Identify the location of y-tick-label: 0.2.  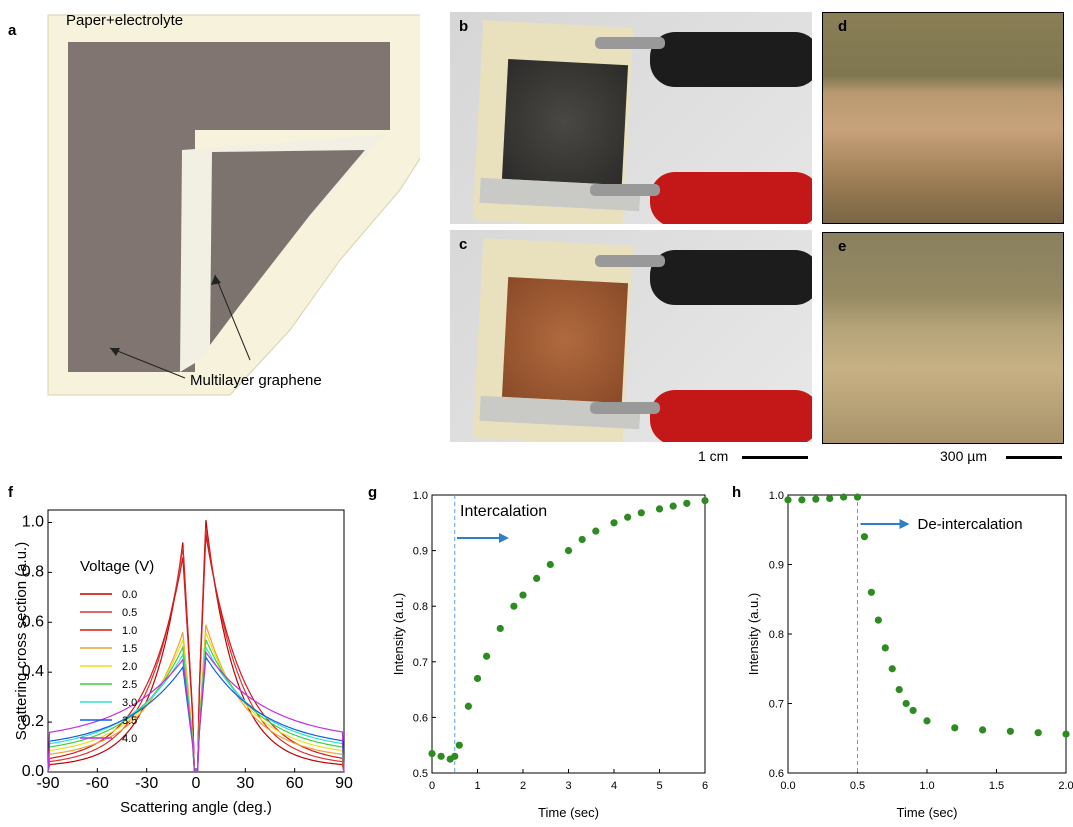
(33, 721).